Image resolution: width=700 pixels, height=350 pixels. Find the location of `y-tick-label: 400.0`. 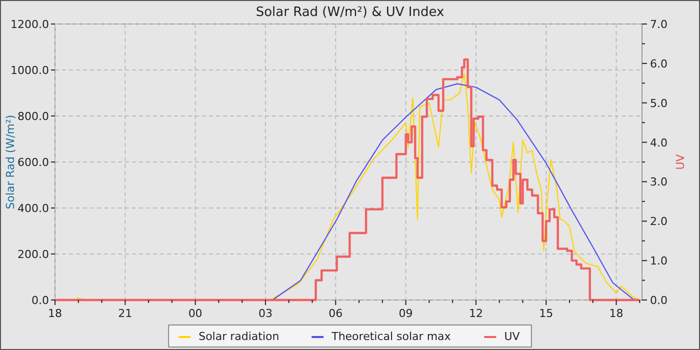

y-tick-label: 400.0 is located at coordinates (33, 208).